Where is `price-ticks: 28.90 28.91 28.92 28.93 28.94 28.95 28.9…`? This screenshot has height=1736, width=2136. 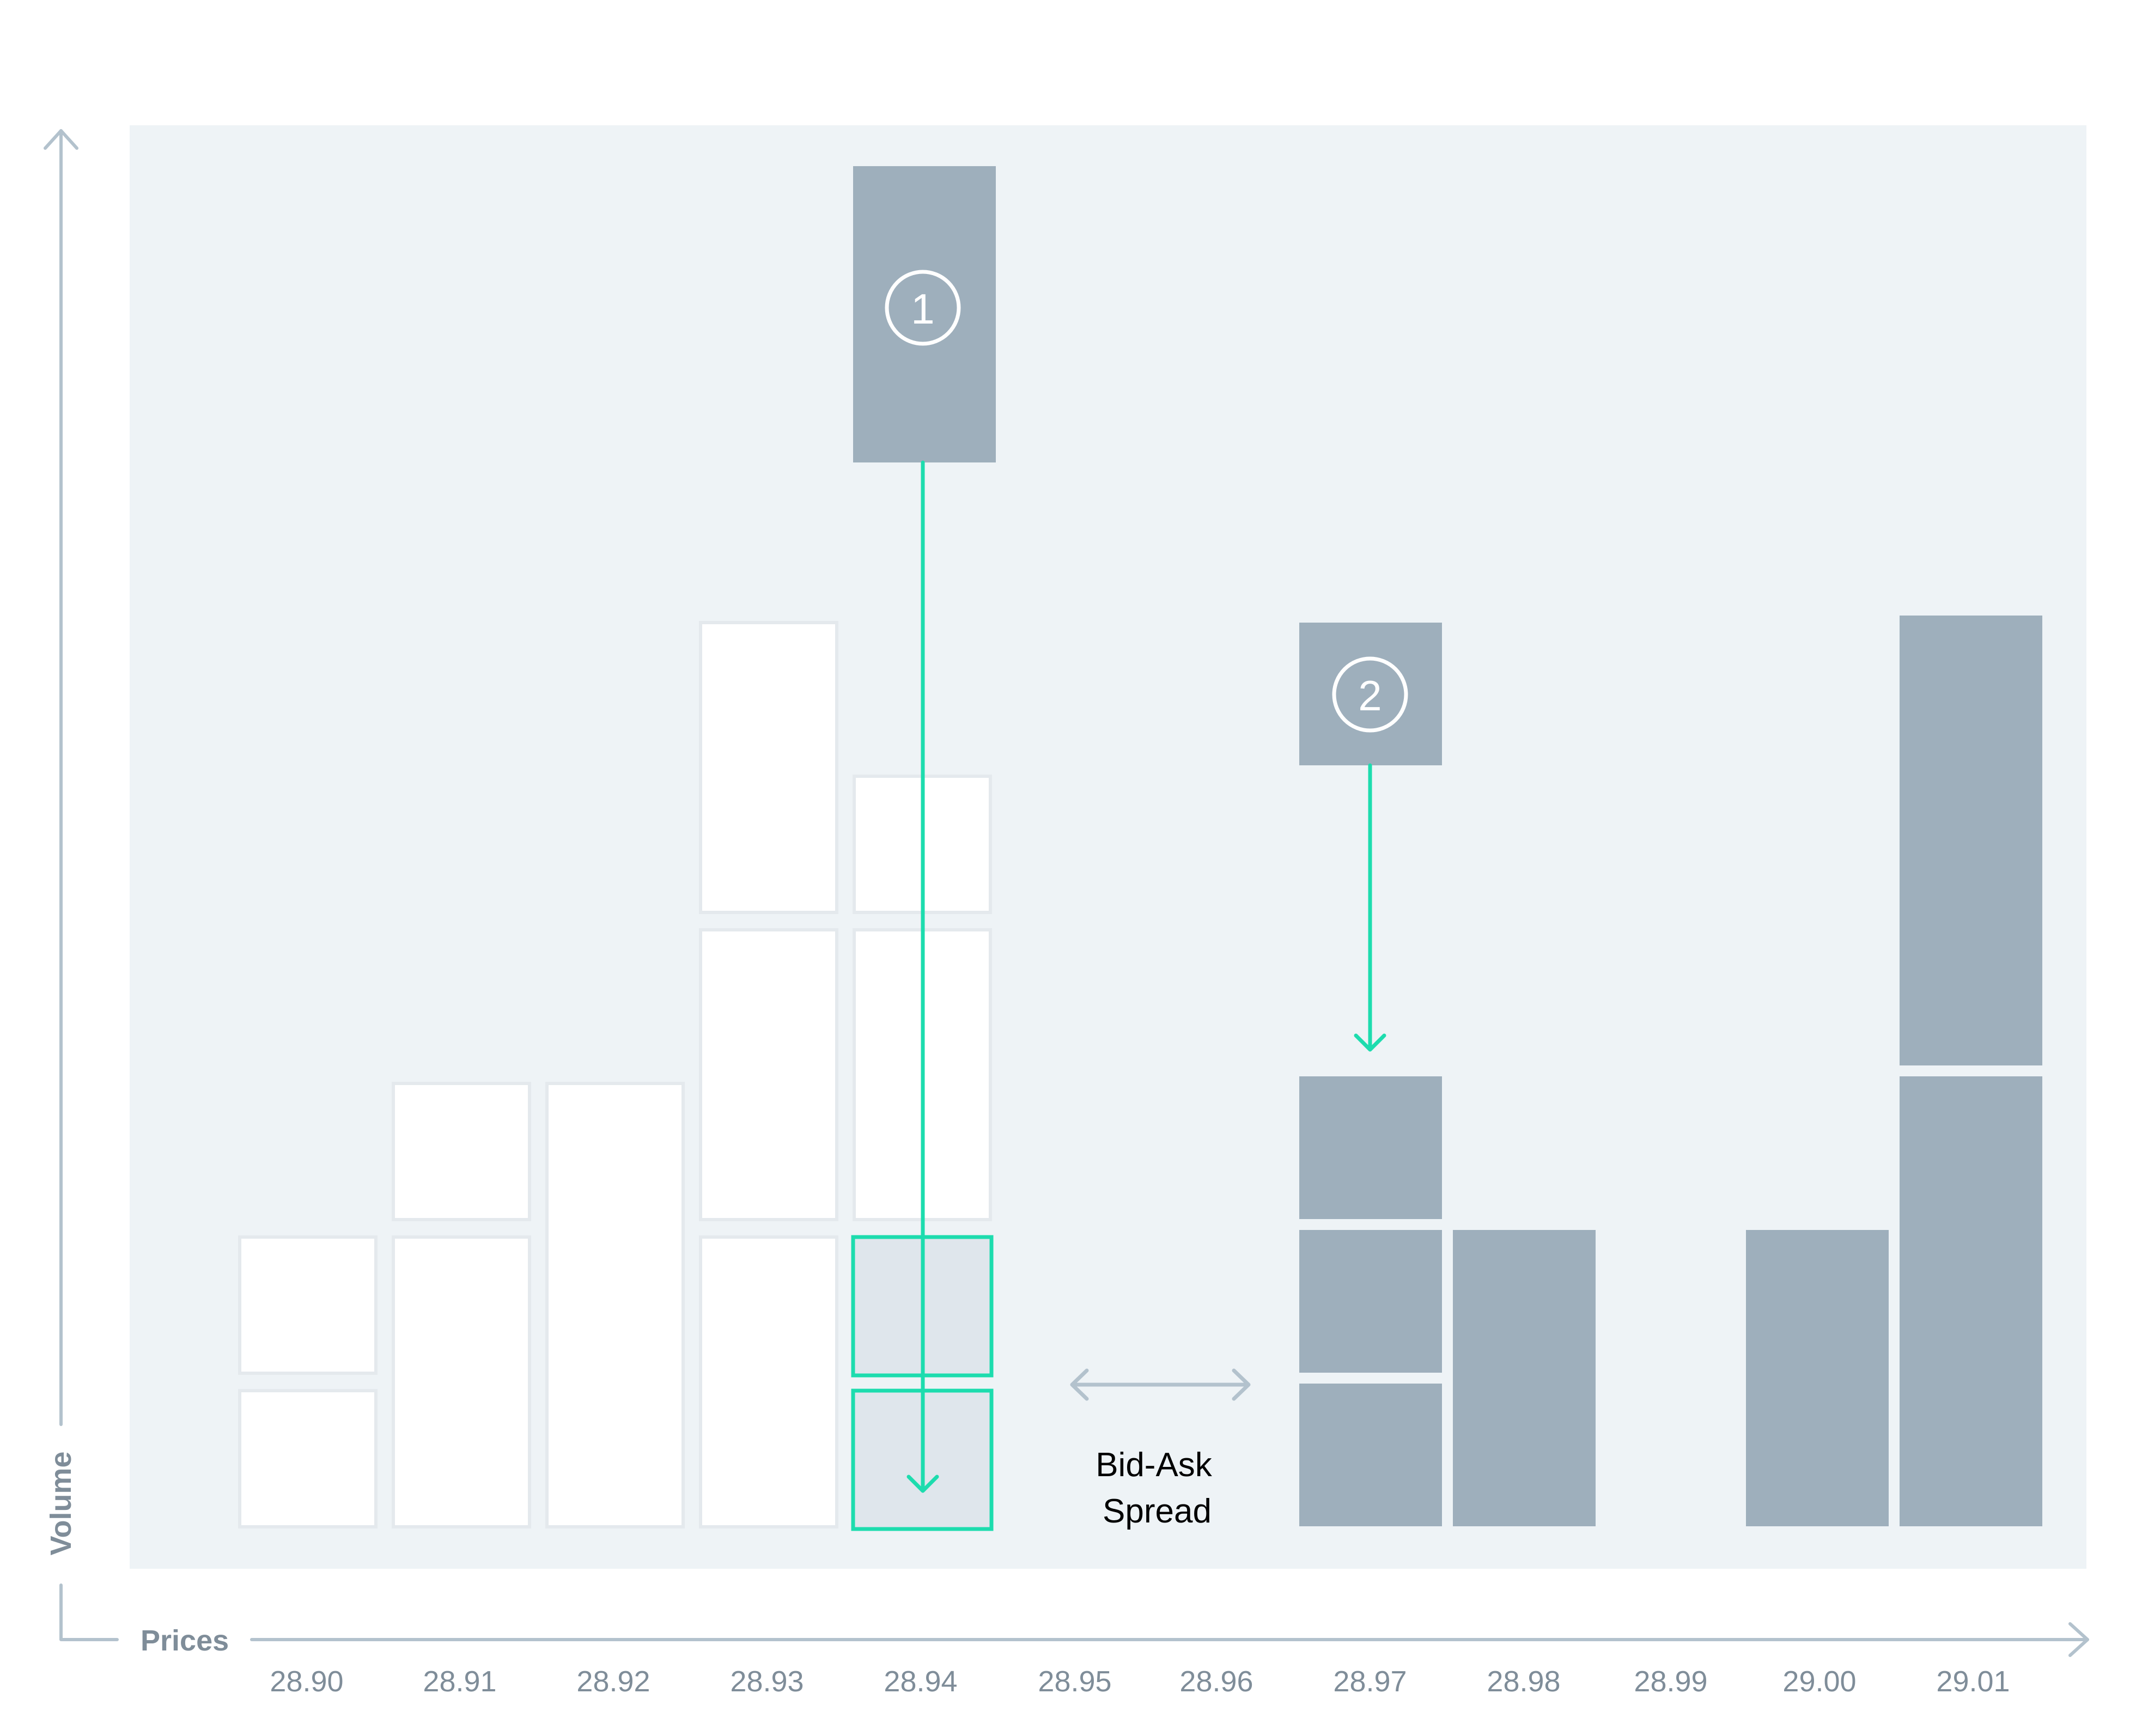 price-ticks: 28.90 28.91 28.92 28.93 28.94 28.95 28.9… is located at coordinates (1140, 1681).